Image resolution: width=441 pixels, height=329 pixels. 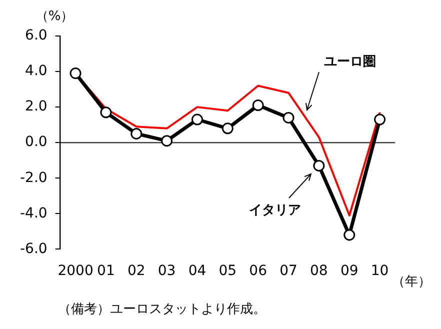 What do you see at coordinates (167, 271) in the screenshot?
I see `x-tick-label: 03` at bounding box center [167, 271].